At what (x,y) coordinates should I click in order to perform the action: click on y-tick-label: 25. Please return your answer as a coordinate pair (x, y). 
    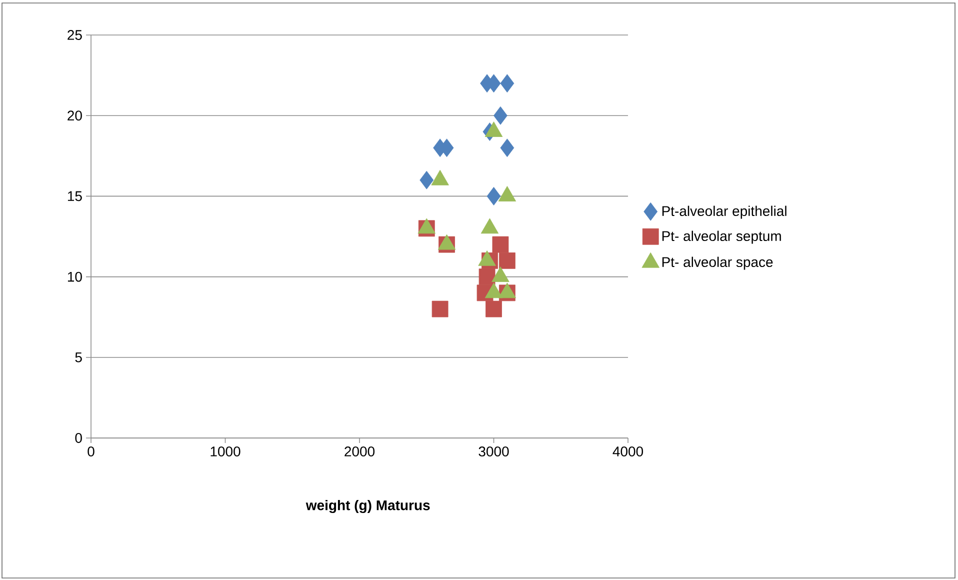
    Looking at the image, I should click on (75, 35).